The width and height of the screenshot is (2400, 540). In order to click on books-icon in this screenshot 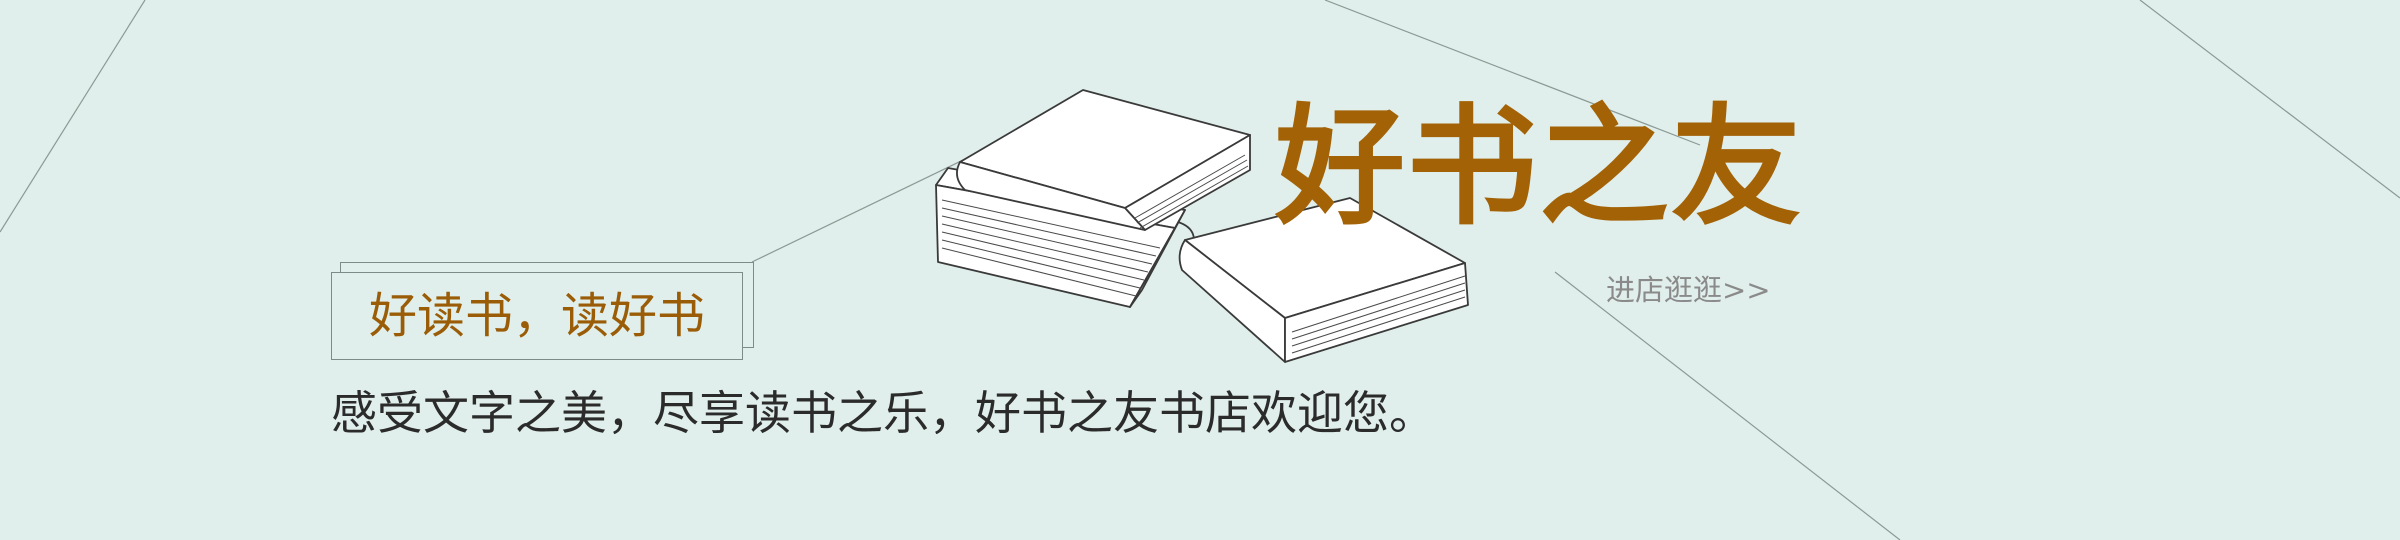, I will do `click(1202, 226)`.